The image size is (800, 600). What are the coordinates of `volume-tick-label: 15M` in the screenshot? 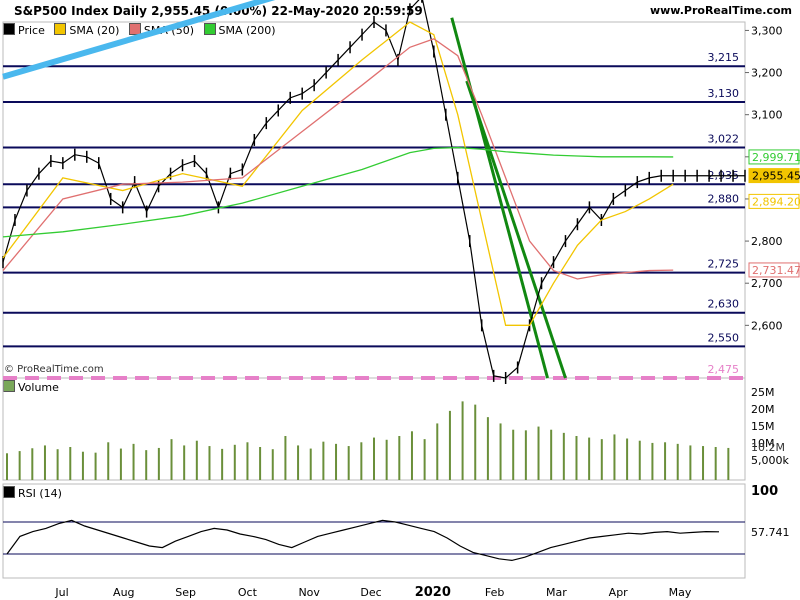 It's located at (763, 426).